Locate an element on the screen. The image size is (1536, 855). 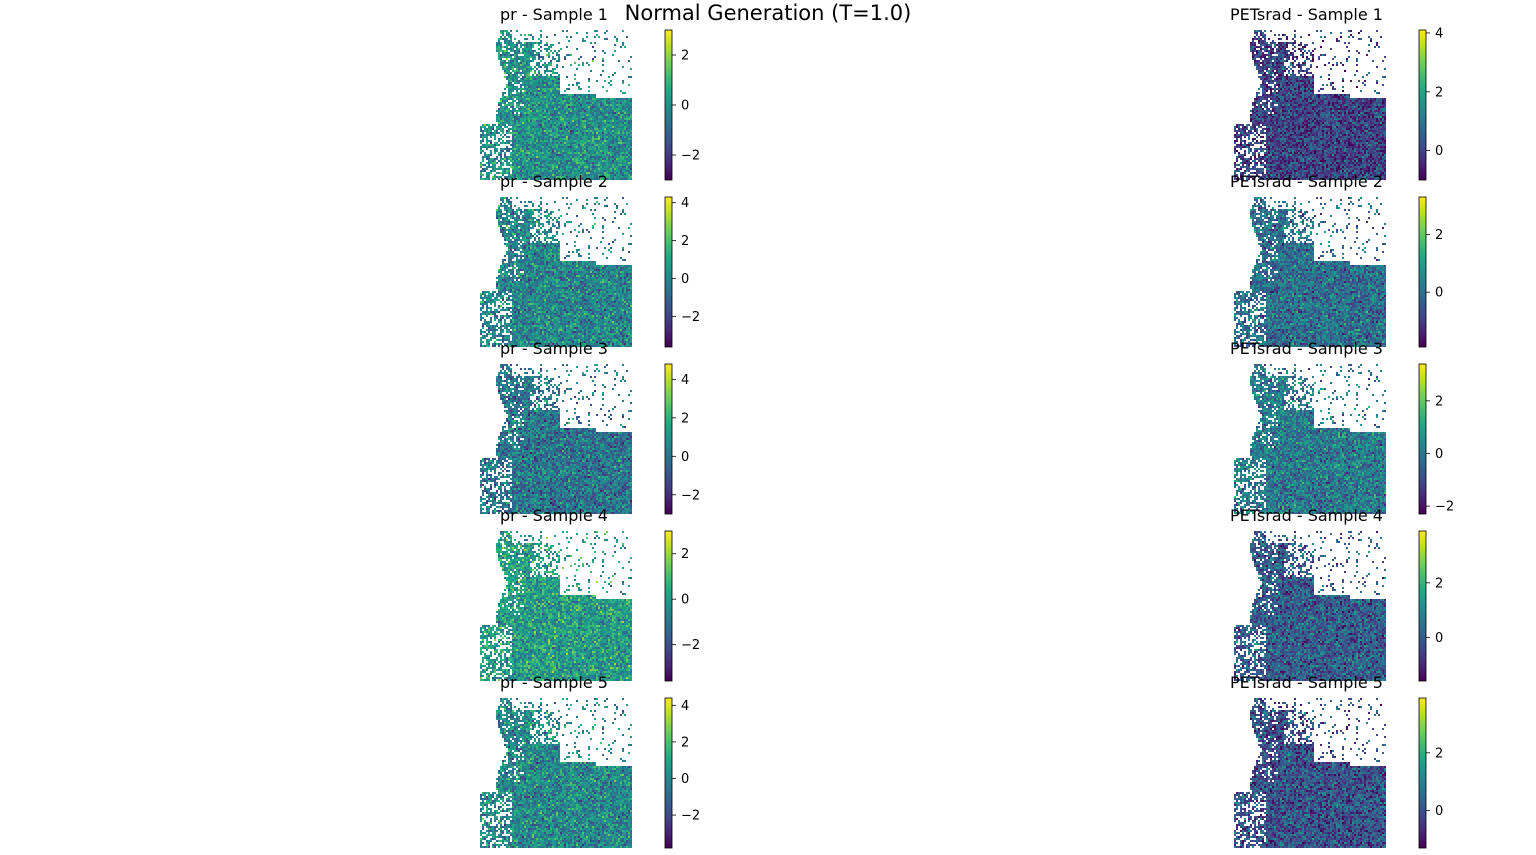
panel-petsrad-sample-1: PETsrad - Sample 1 4 2 0 is located at coordinates (1336, 93).